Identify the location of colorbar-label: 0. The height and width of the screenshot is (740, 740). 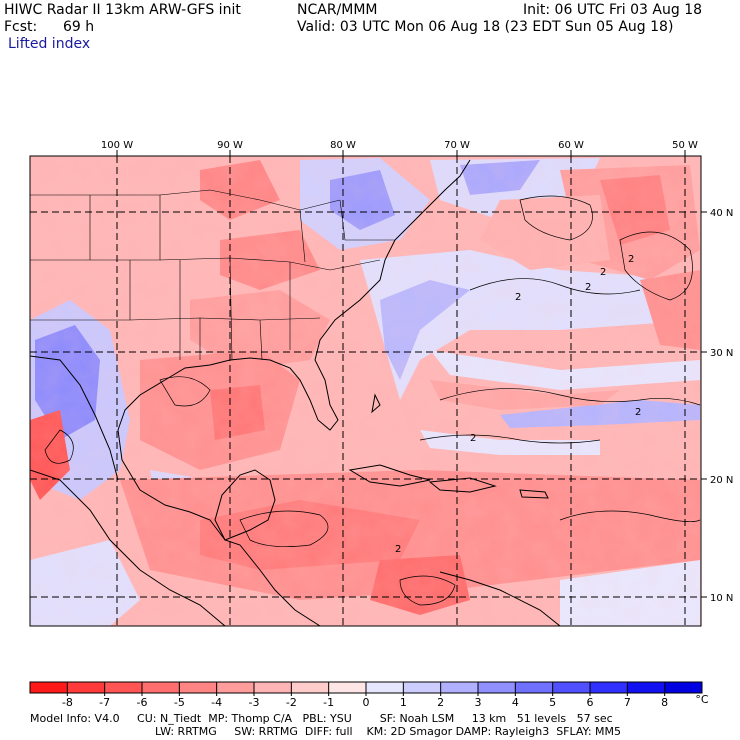
(366, 702).